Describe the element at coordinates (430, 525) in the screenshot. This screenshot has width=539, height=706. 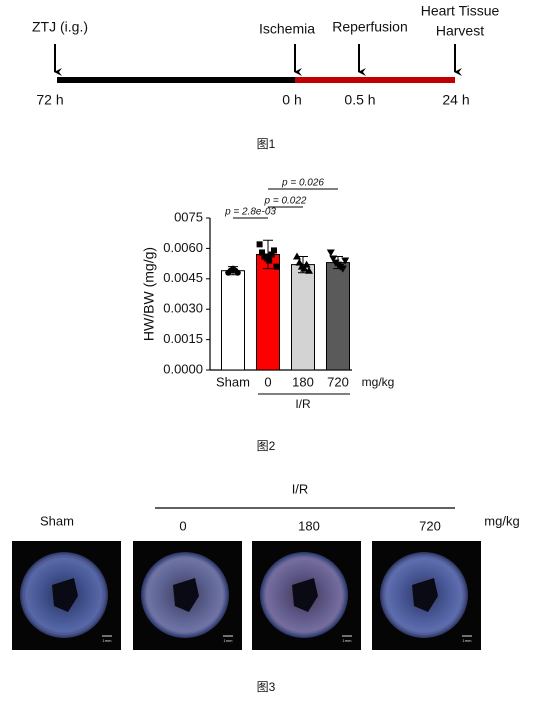
I see `label: 720` at that location.